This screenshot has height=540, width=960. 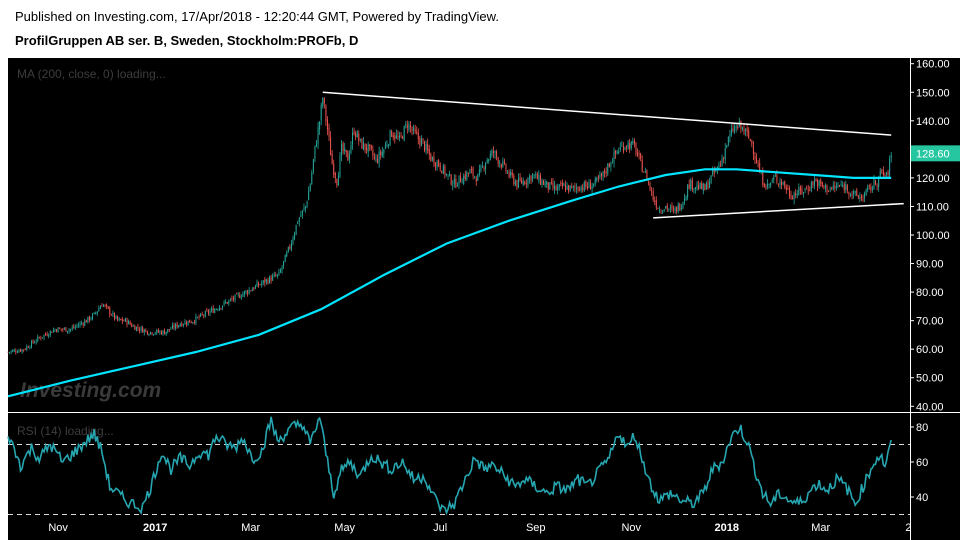 What do you see at coordinates (933, 93) in the screenshot?
I see `price-tick-label: 150.00` at bounding box center [933, 93].